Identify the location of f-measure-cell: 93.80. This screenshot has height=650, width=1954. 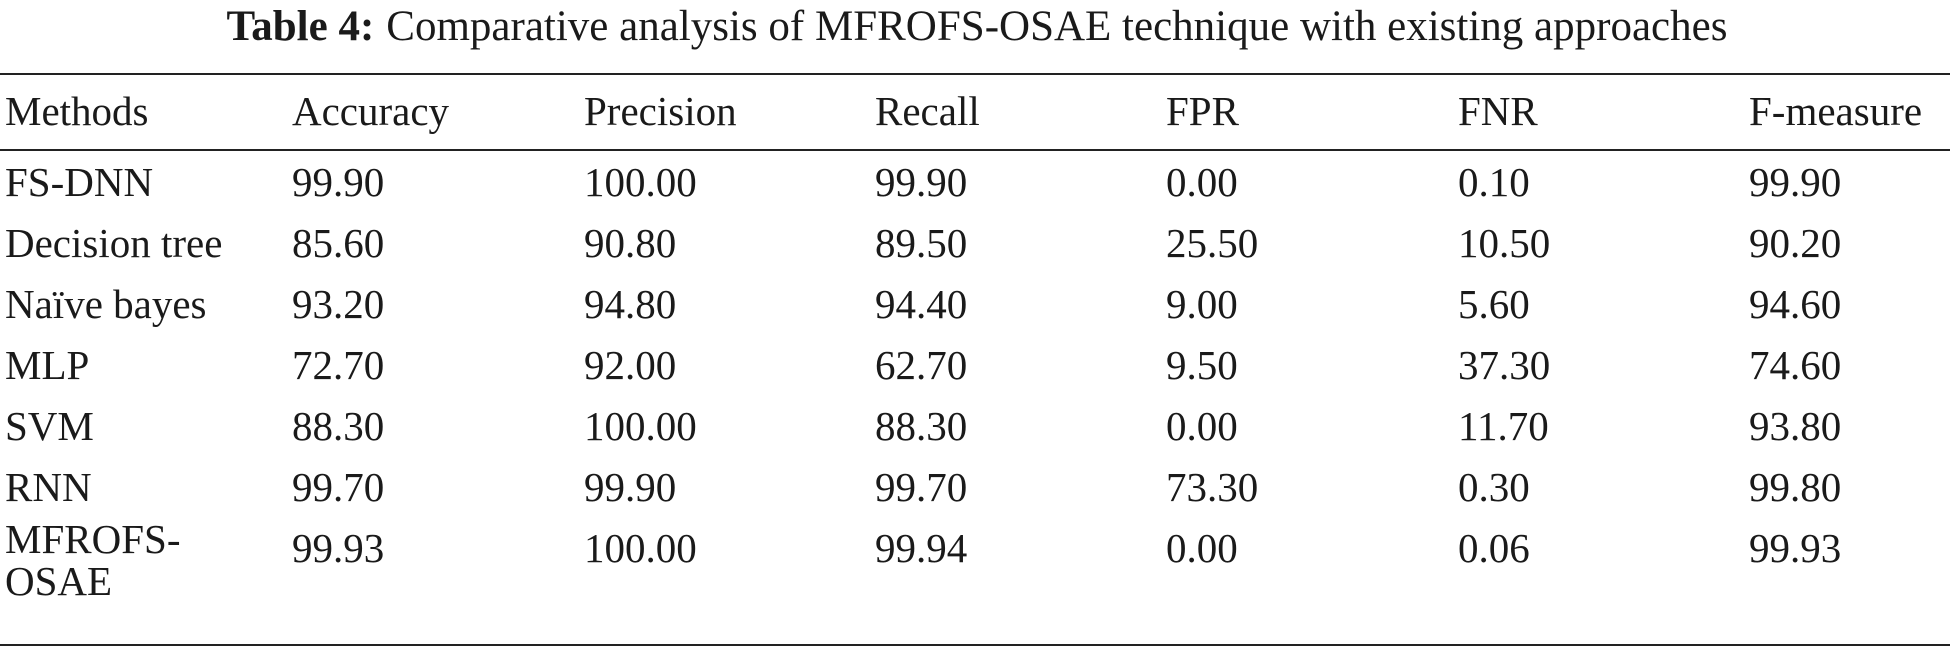
(1795, 426).